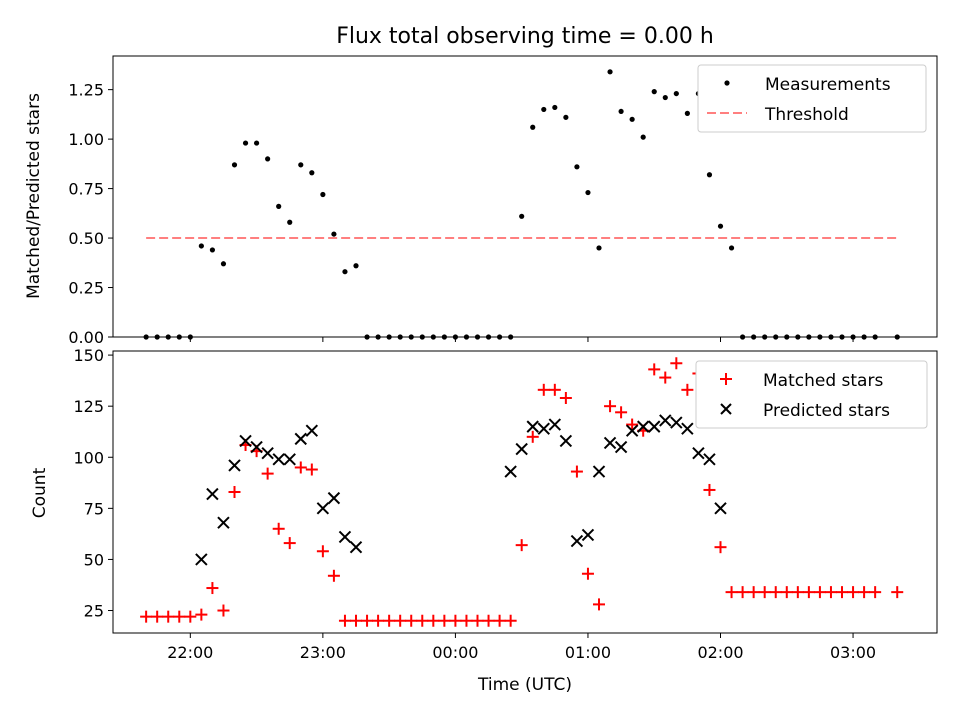 Image resolution: width=960 pixels, height=720 pixels. I want to click on y-tick-label: 0.00, so click(86, 337).